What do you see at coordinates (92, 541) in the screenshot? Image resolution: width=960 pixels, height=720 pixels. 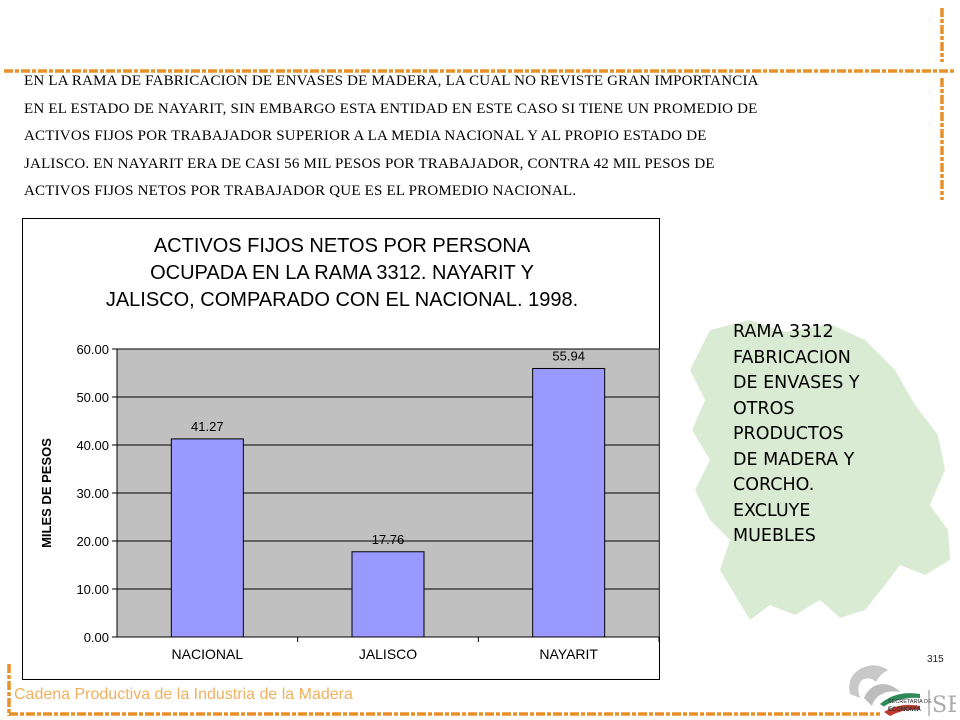 I see `y-tick-label: 20.00` at bounding box center [92, 541].